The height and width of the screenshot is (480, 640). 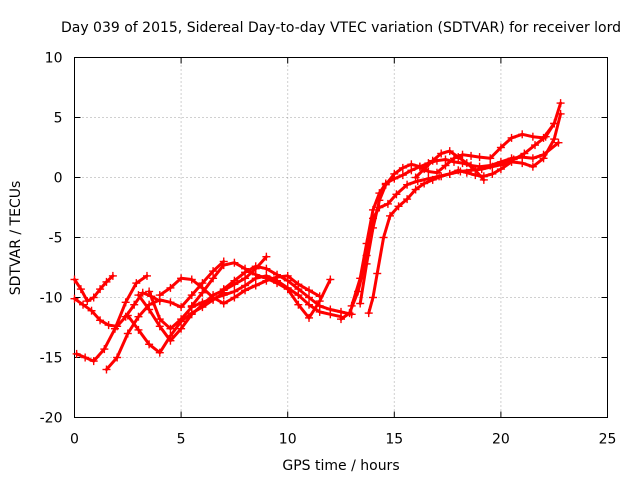 I want to click on y-tick-label: -15, so click(x=51, y=359).